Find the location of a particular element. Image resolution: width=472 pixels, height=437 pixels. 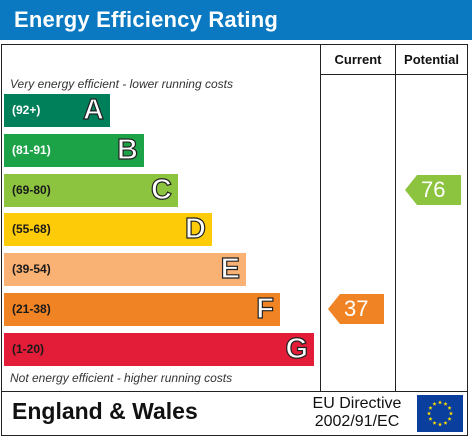

eu-flag-icon is located at coordinates (440, 413).